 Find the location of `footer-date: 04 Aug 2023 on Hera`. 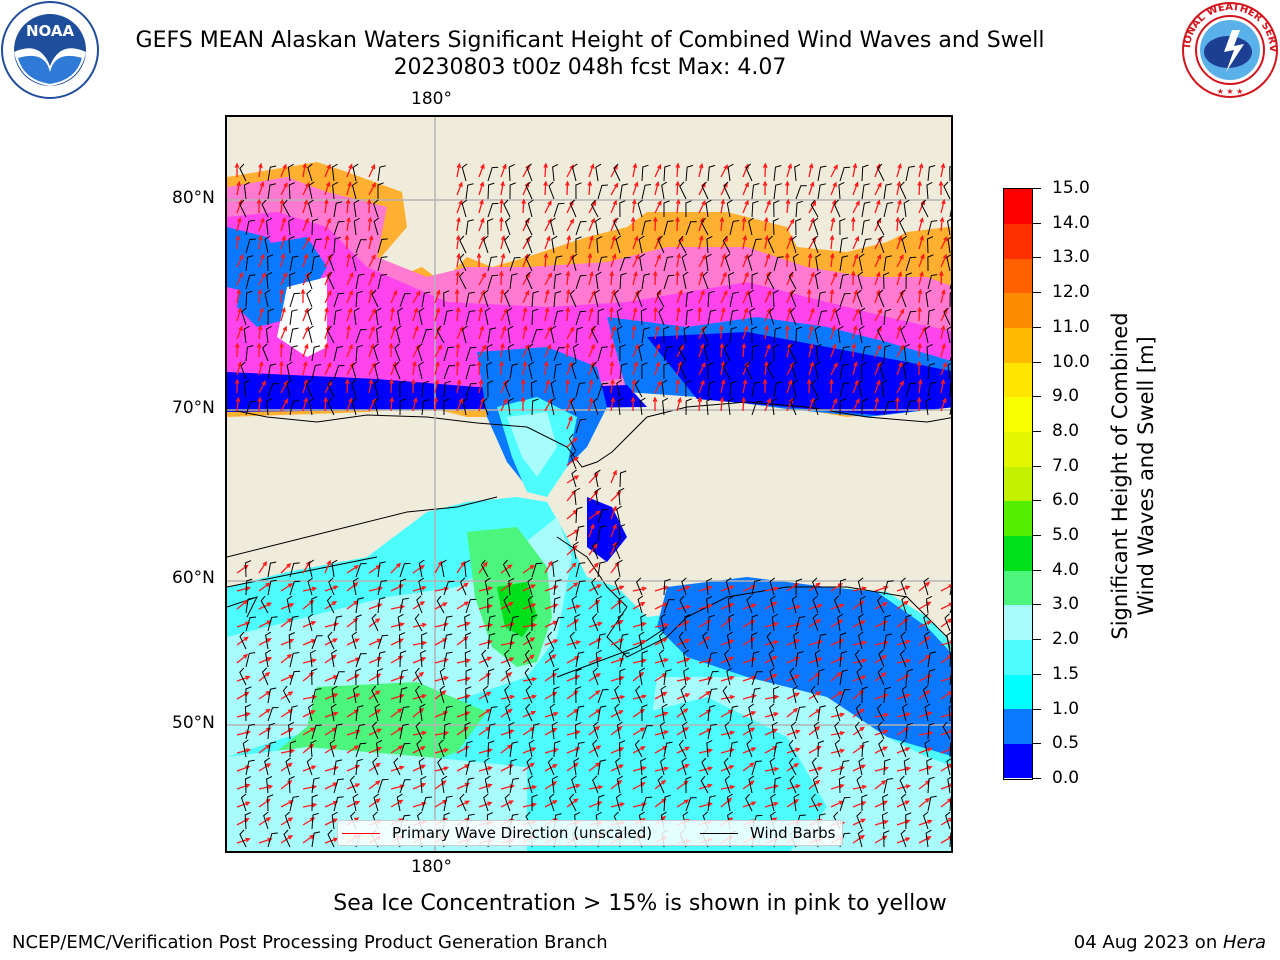

footer-date: 04 Aug 2023 on Hera is located at coordinates (1170, 942).